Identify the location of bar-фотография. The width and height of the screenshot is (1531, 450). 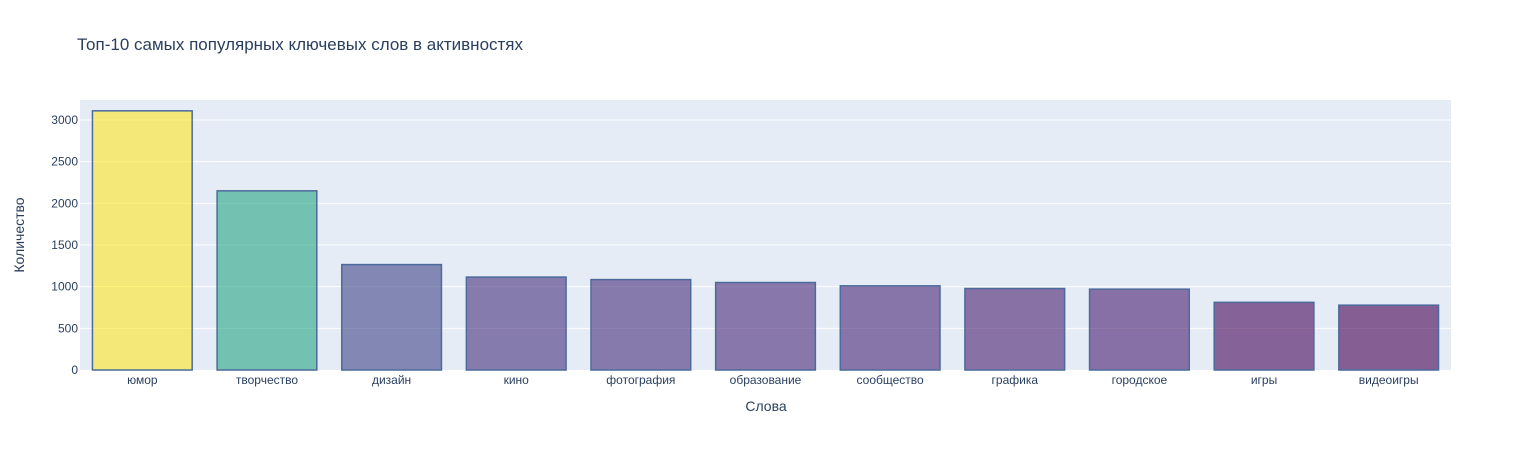
(641, 324).